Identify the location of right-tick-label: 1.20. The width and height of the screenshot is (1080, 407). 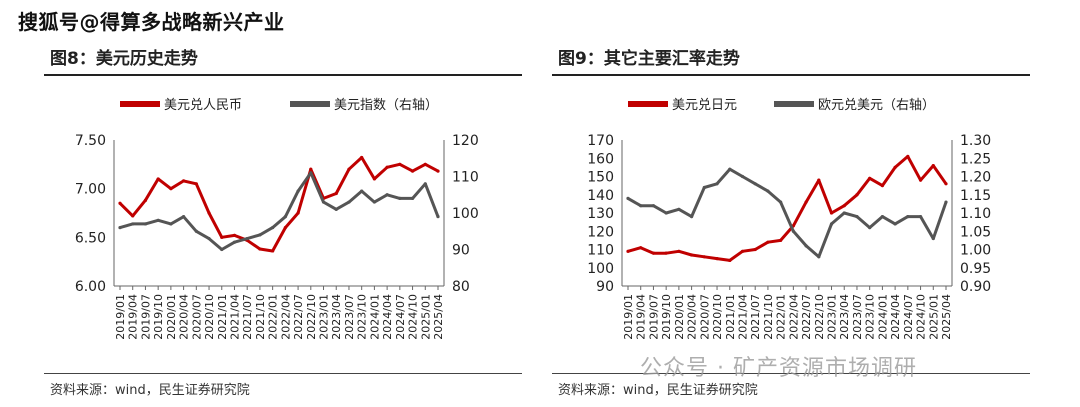
(975, 178).